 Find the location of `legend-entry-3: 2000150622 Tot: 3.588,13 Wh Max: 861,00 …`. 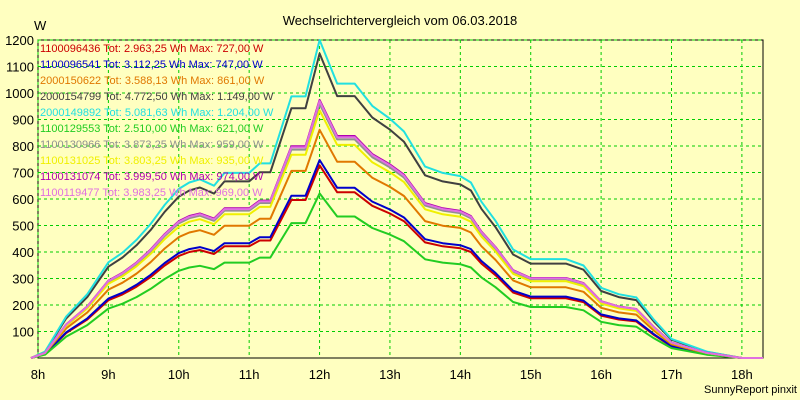

legend-entry-3: 2000150622 Tot: 3.588,13 Wh Max: 861,00 … is located at coordinates (152, 81).